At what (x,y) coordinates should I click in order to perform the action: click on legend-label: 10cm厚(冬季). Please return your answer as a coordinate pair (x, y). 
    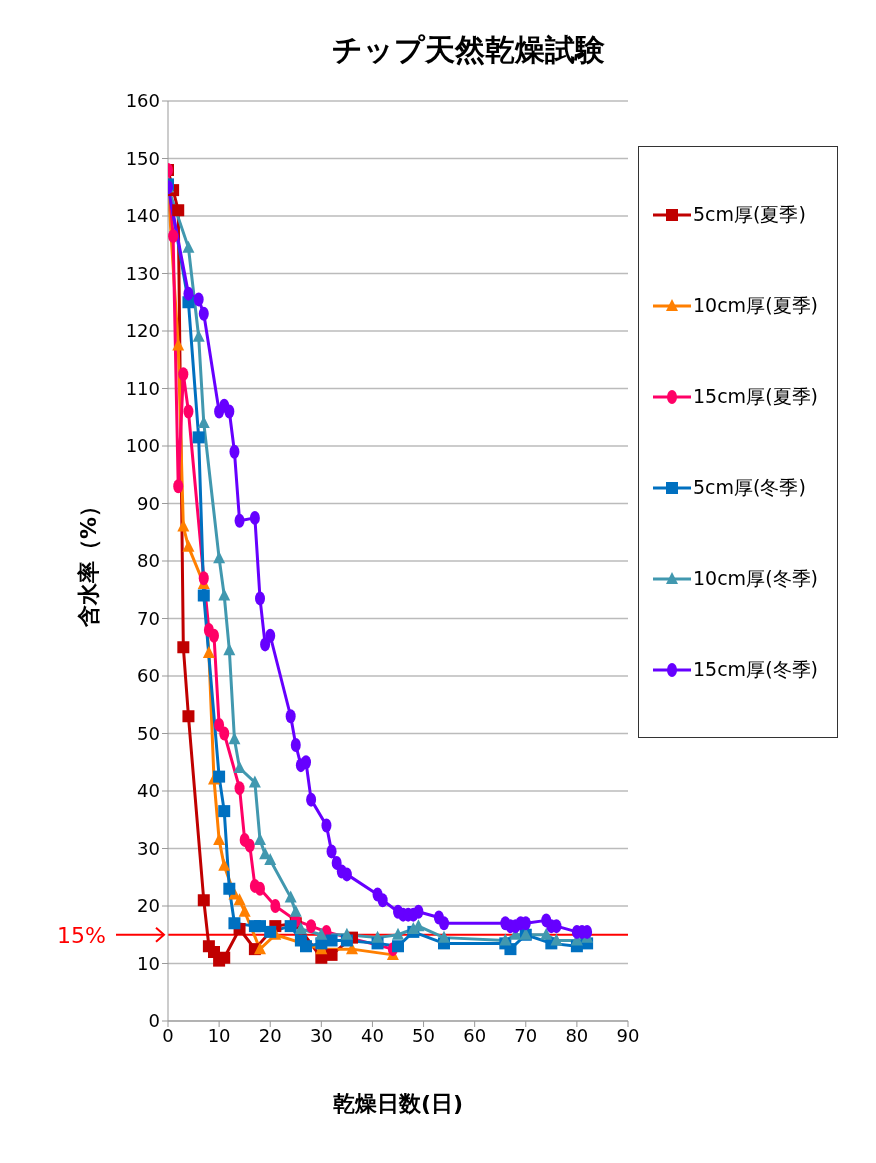
    Looking at the image, I should click on (755, 578).